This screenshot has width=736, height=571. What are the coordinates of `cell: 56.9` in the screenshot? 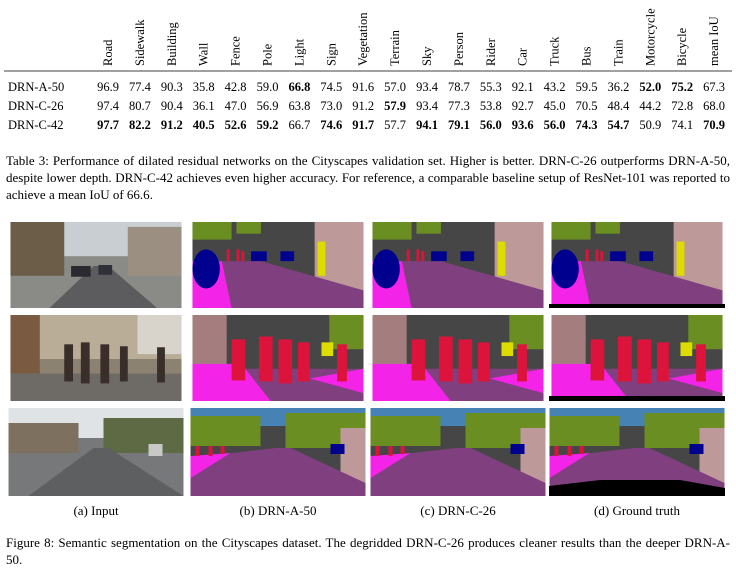 It's located at (268, 106).